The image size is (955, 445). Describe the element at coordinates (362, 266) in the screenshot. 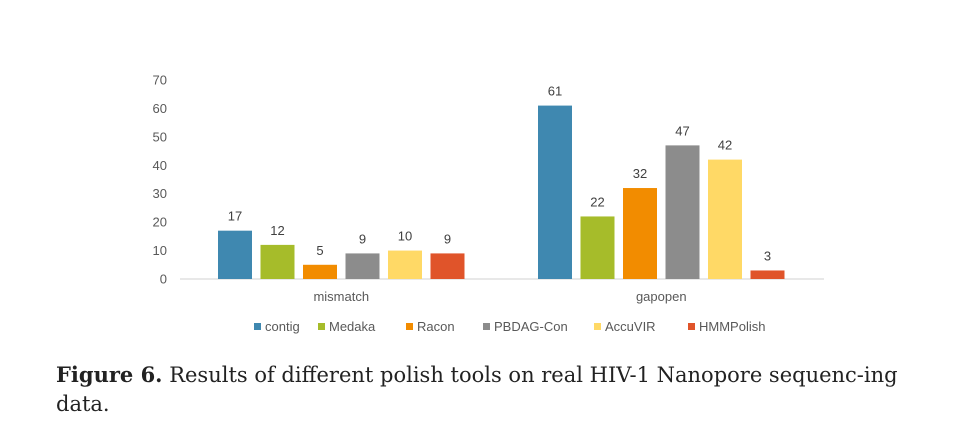

I see `bar-pbdag-con-mismatch` at that location.